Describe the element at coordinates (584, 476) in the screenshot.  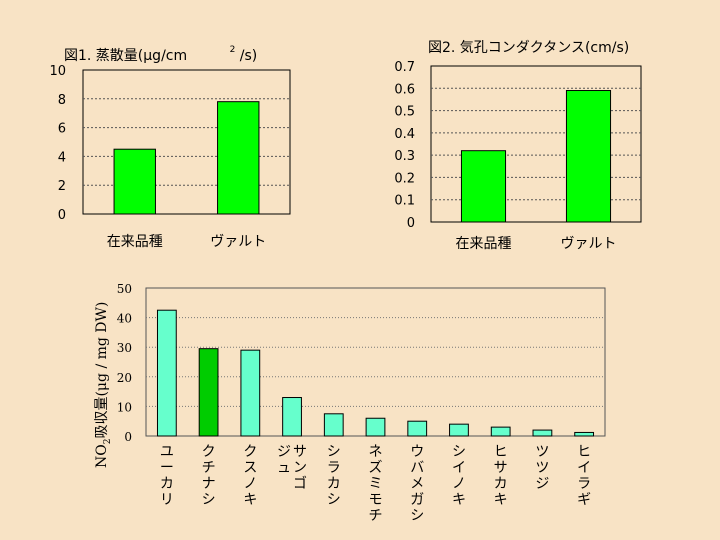
I see `x-tick-label: ヒイラギ` at that location.